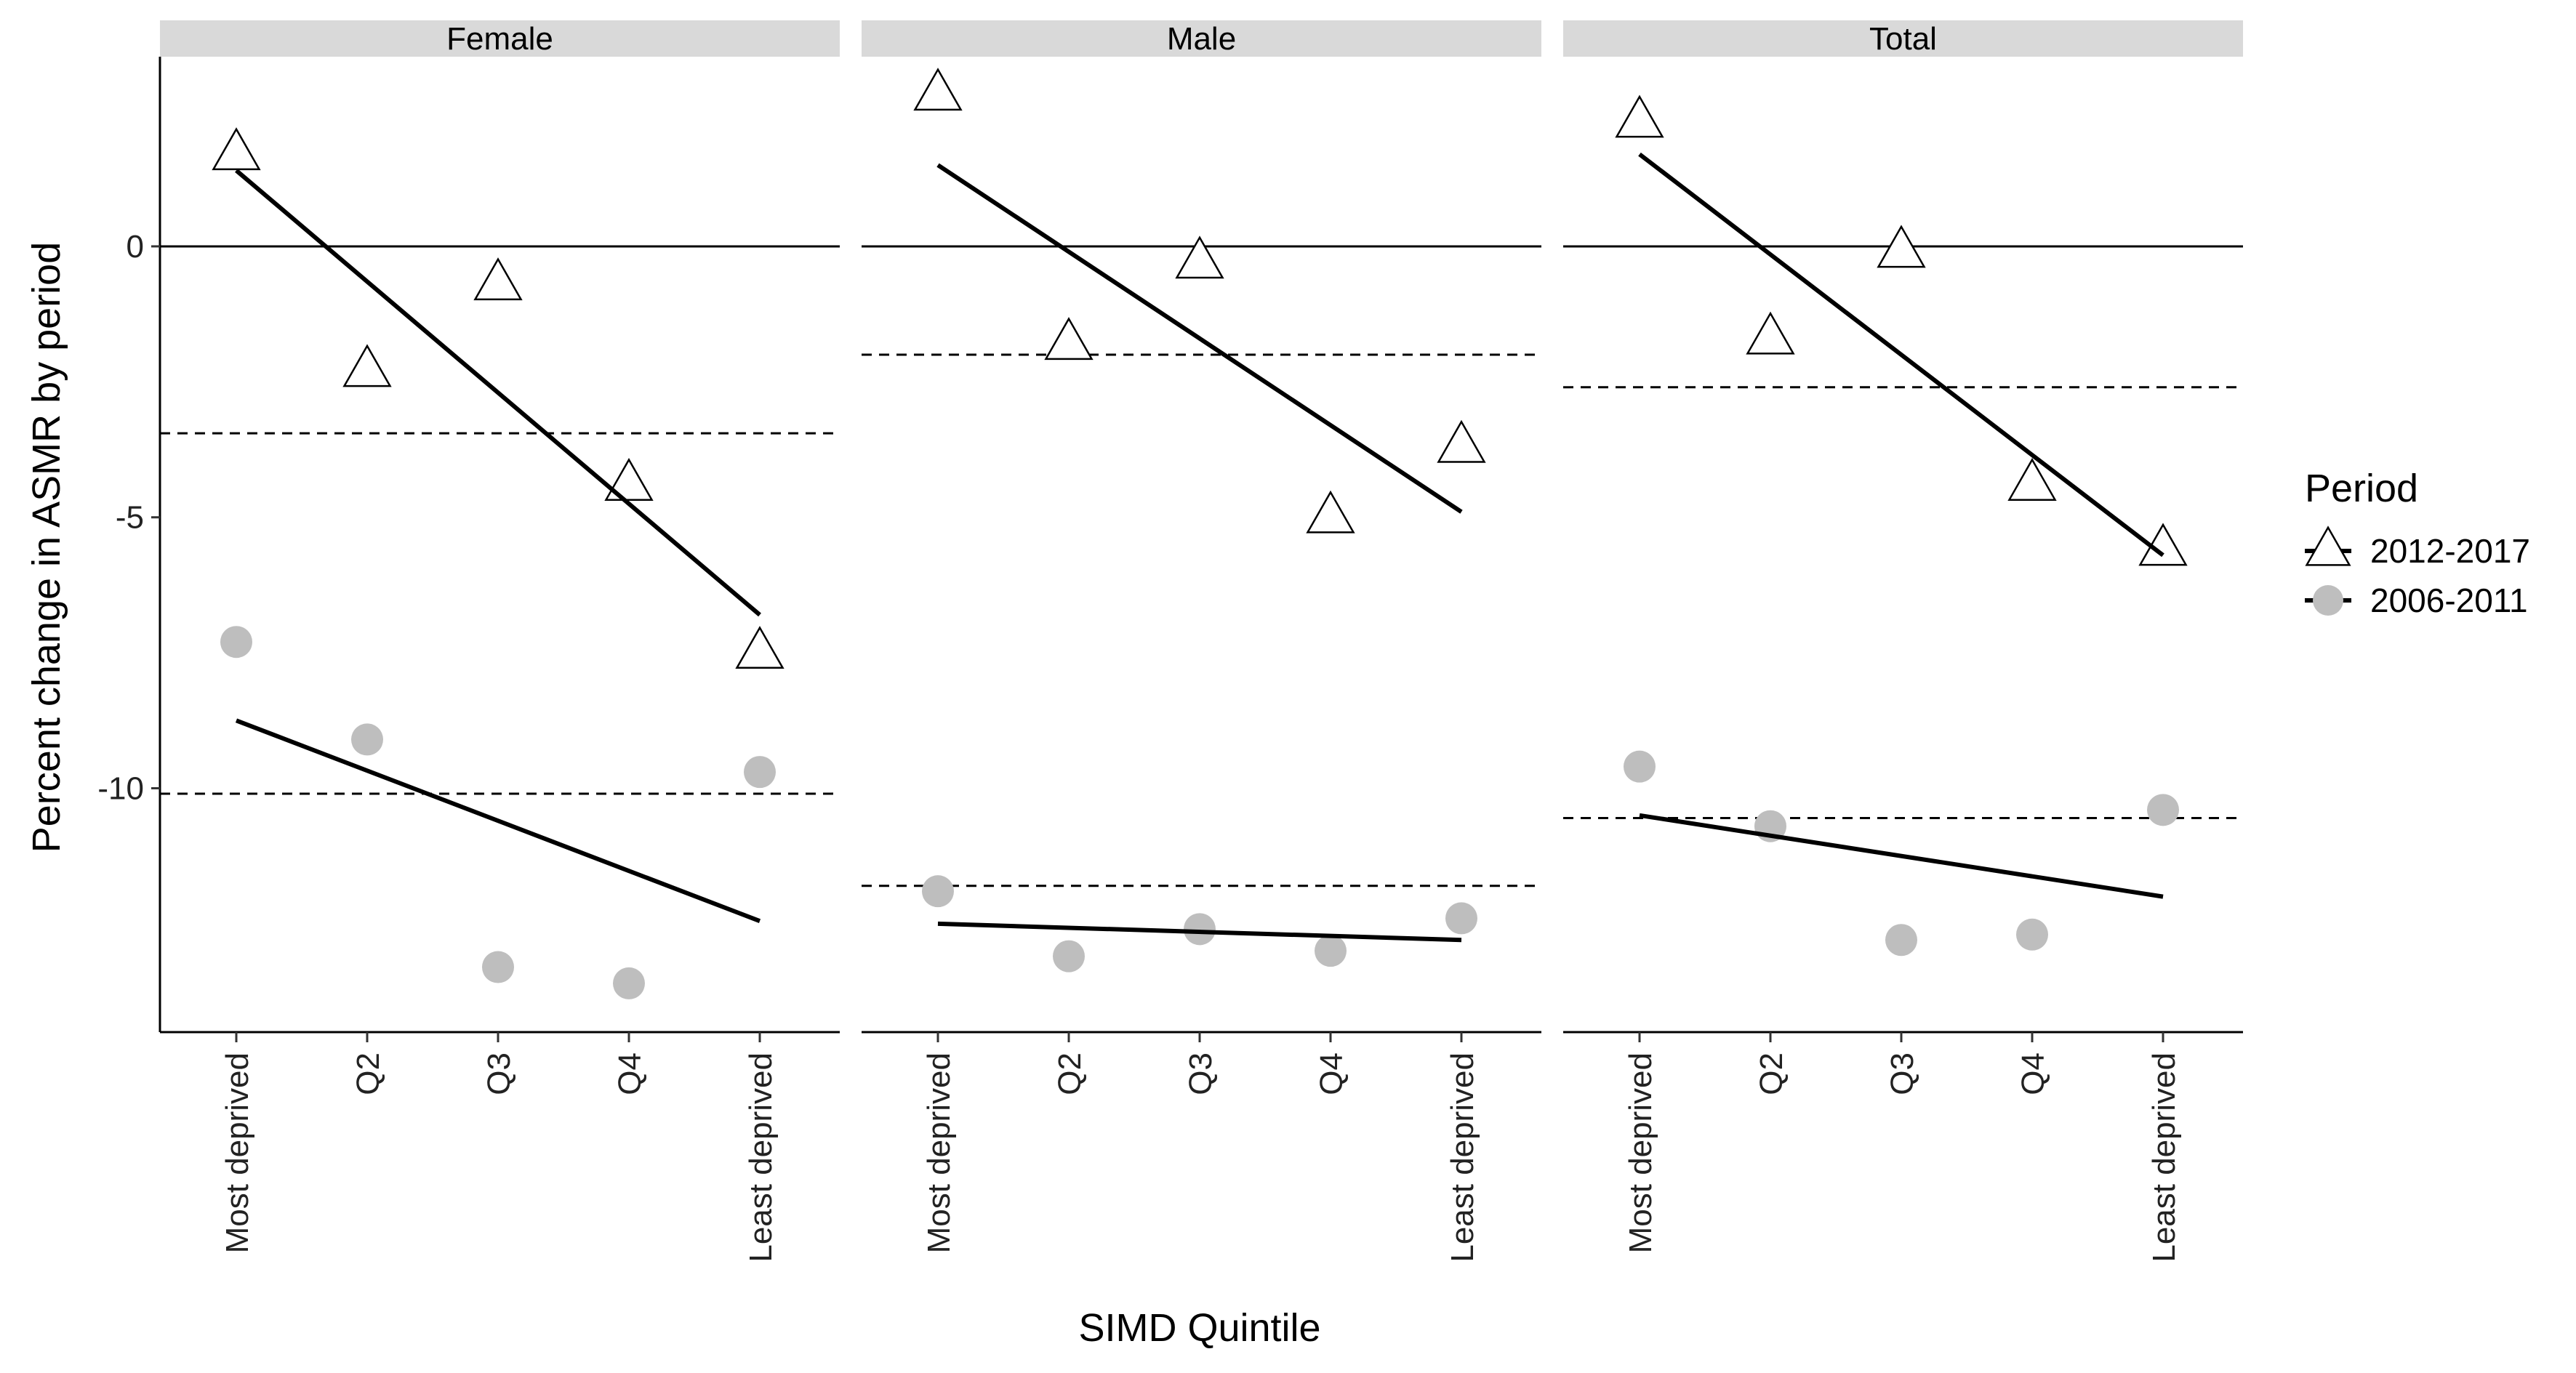  Describe the element at coordinates (2328, 546) in the screenshot. I see `legend-key-triangle` at that location.